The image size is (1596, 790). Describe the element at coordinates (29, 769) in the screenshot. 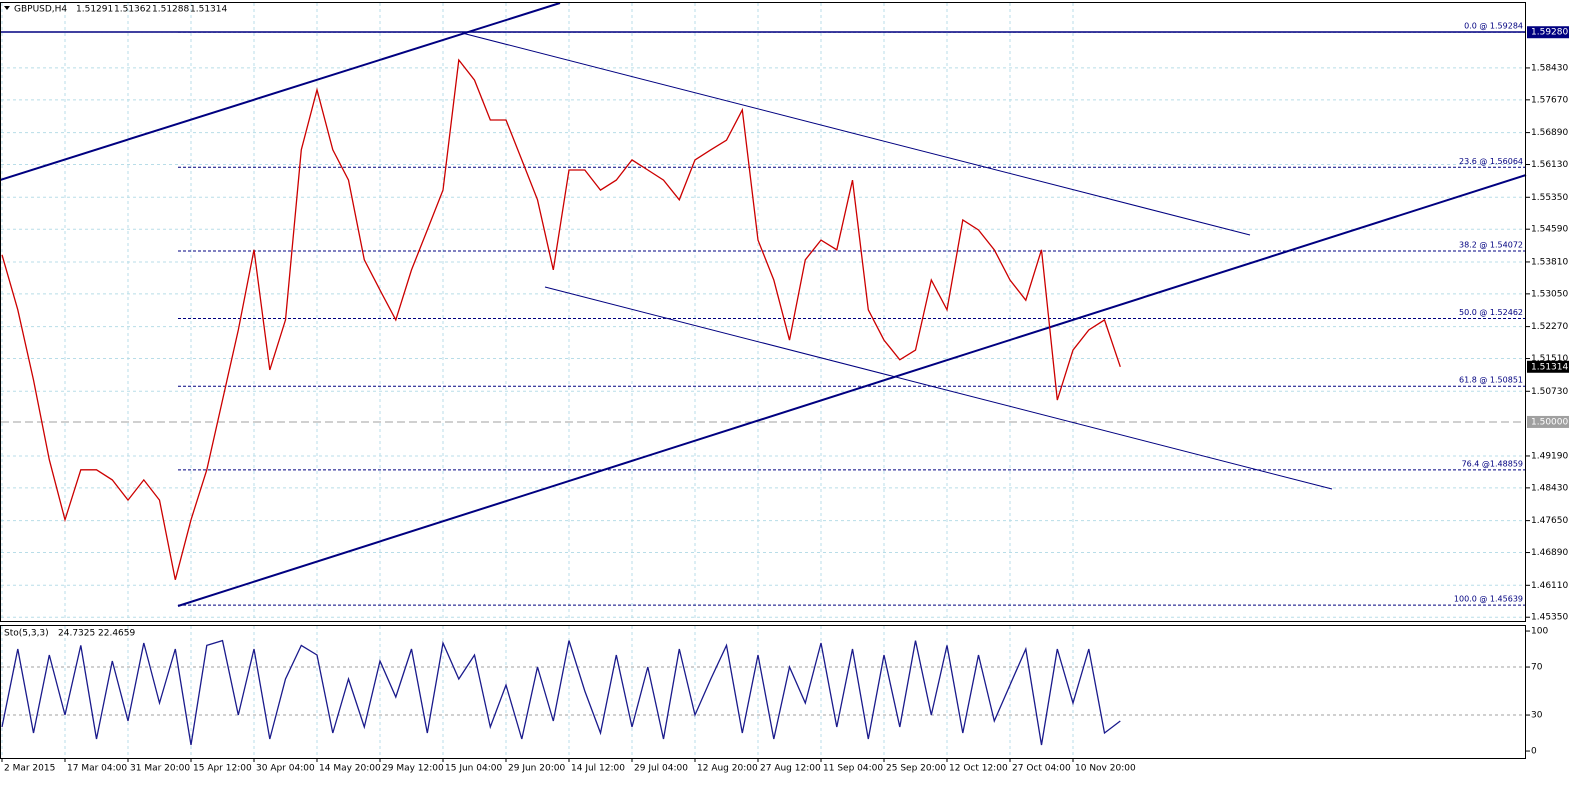

I see `x-tick-label: 2 Mar 2015` at that location.